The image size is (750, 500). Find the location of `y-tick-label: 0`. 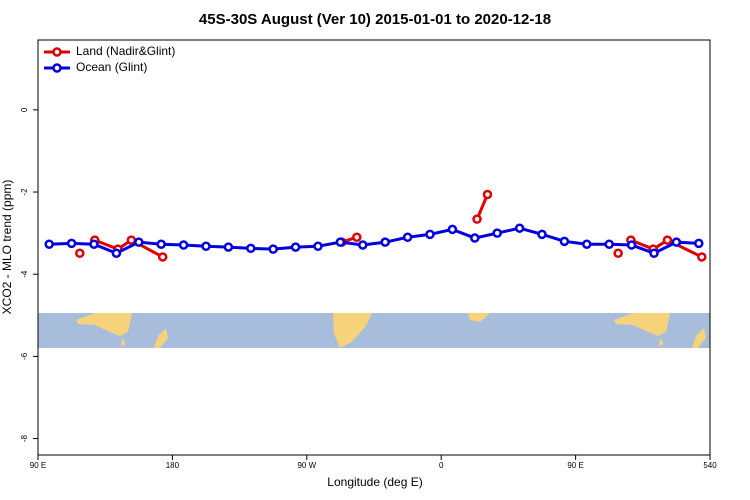

y-tick-label: 0 is located at coordinates (24, 109).